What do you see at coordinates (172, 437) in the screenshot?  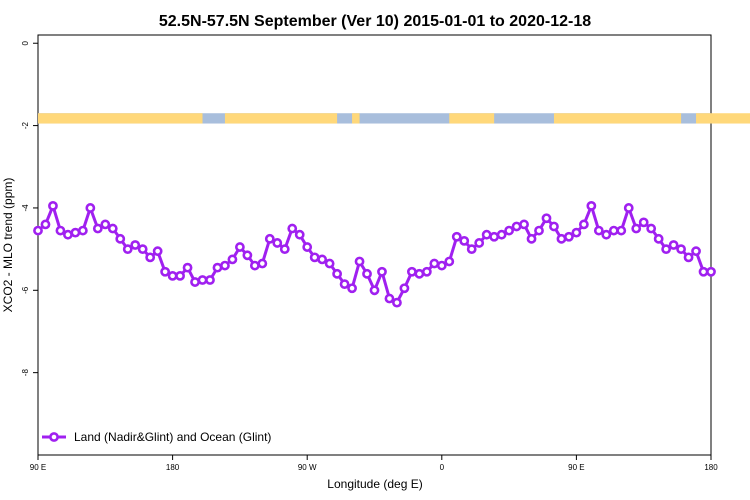 I see `legend-entry: Land (Nadir&Glint) and Ocean (Glint)` at bounding box center [172, 437].